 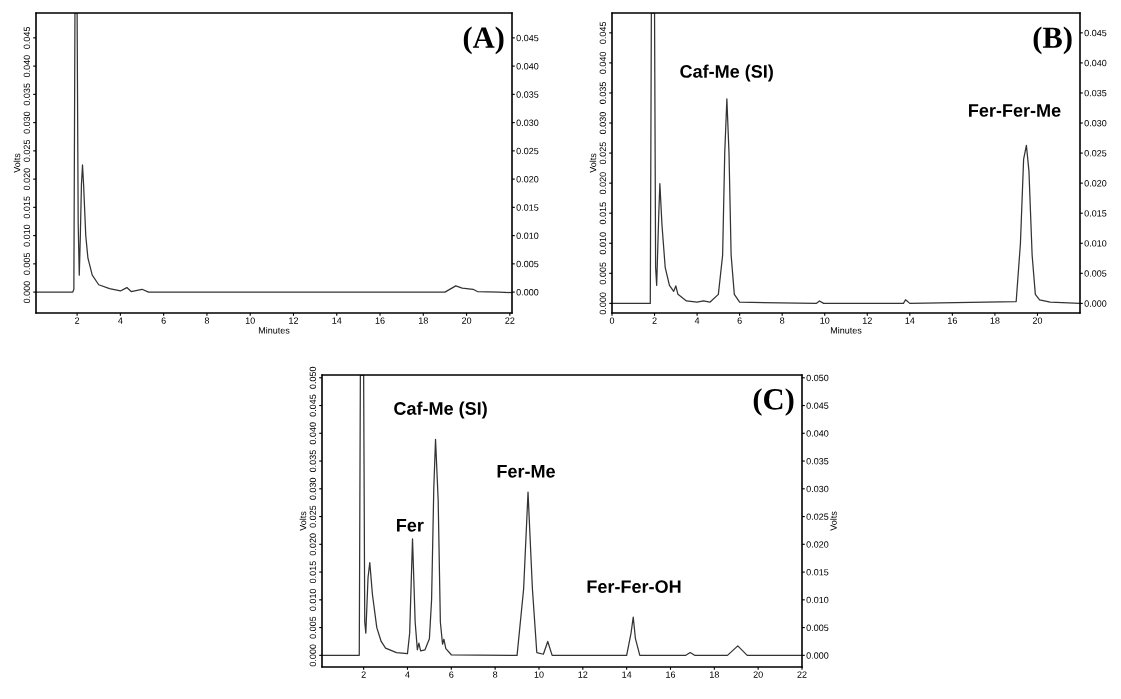 What do you see at coordinates (313, 377) in the screenshot?
I see `y-tick-label: 0.050` at bounding box center [313, 377].